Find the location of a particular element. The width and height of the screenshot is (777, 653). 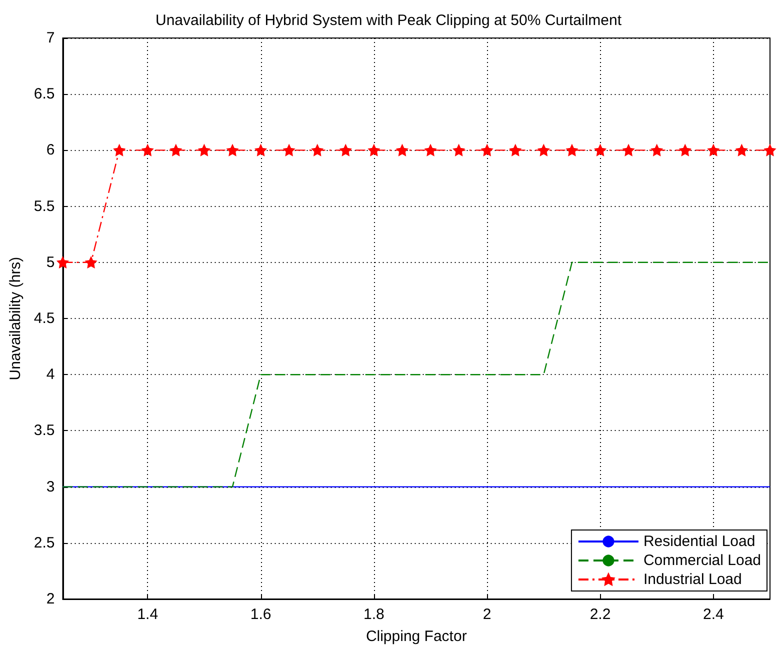

y-tick-label: 4 is located at coordinates (50, 375).